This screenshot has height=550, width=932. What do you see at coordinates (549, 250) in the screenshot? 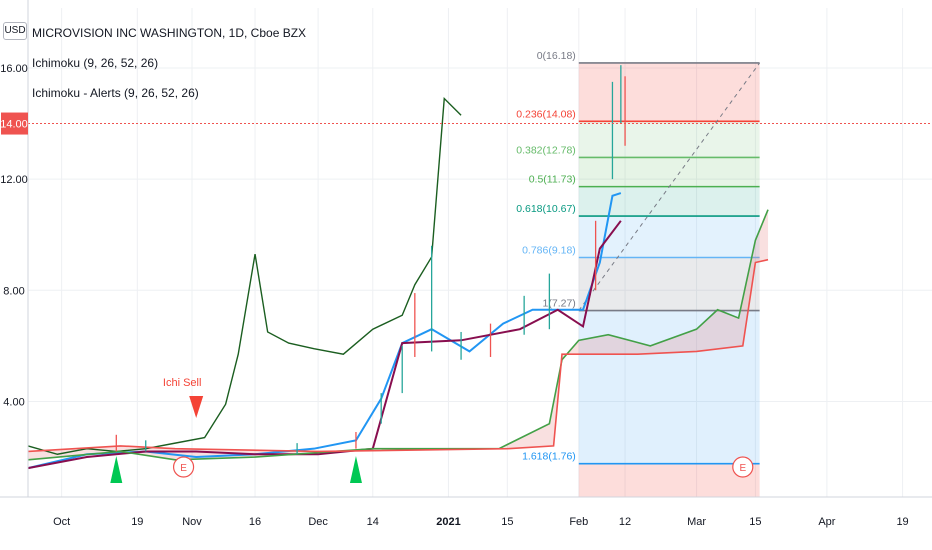
I see `fib-level-label: 0.786(9.18)` at bounding box center [549, 250].